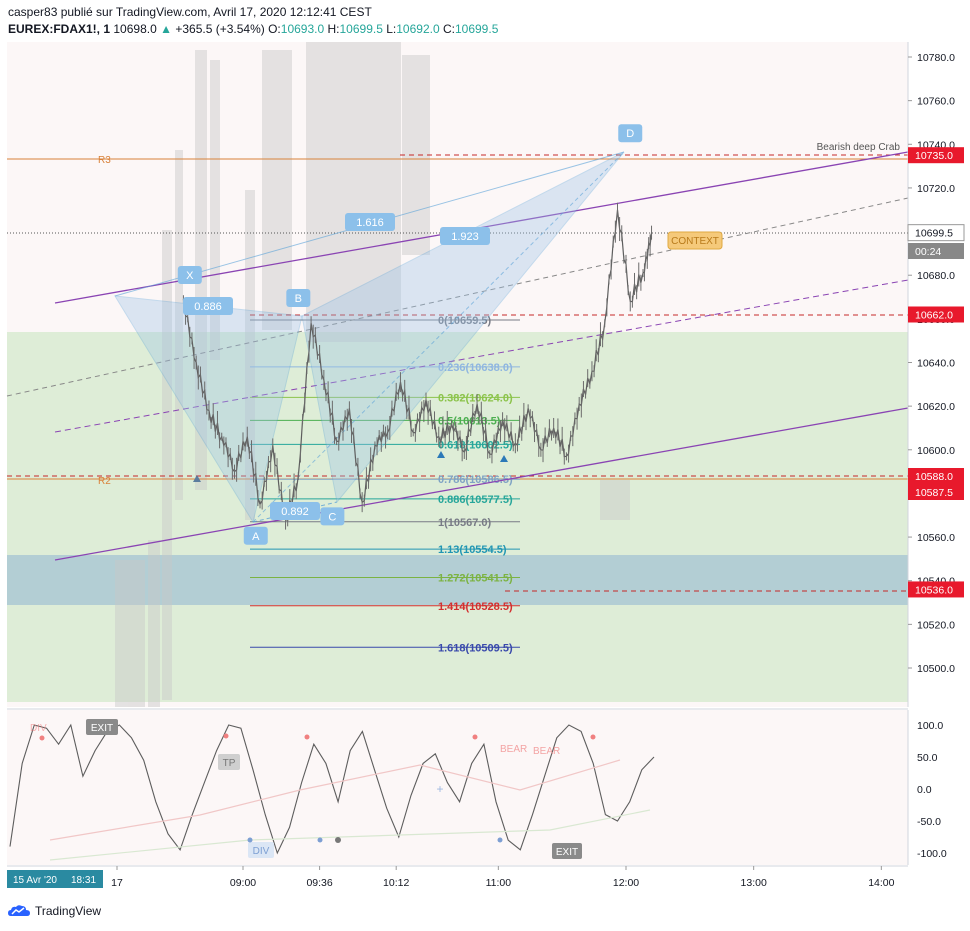 The width and height of the screenshot is (970, 931). Describe the element at coordinates (439, 789) in the screenshot. I see `plus-icon: +` at that location.